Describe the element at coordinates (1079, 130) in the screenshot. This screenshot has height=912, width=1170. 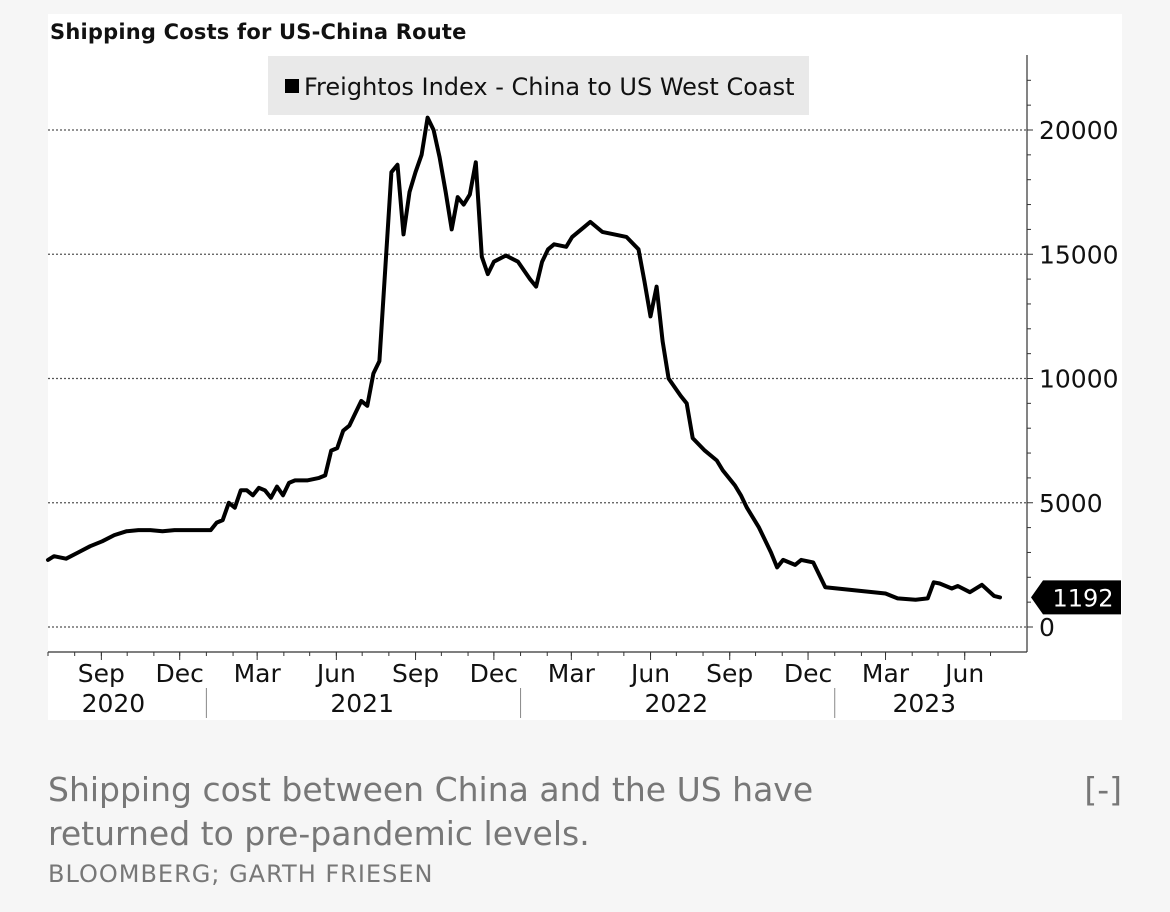
I see `y-tick-label: 20000` at that location.